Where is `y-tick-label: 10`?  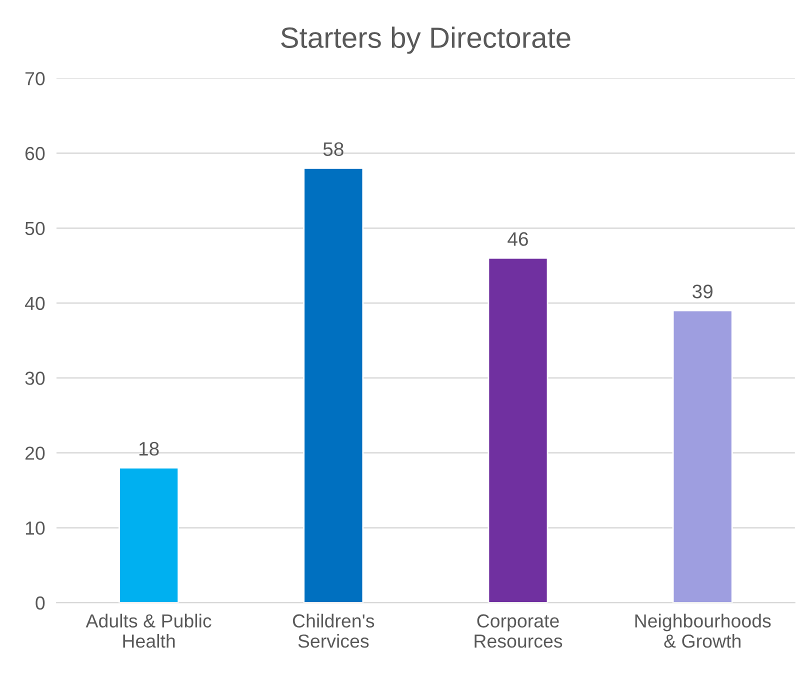
y-tick-label: 10 is located at coordinates (35, 528).